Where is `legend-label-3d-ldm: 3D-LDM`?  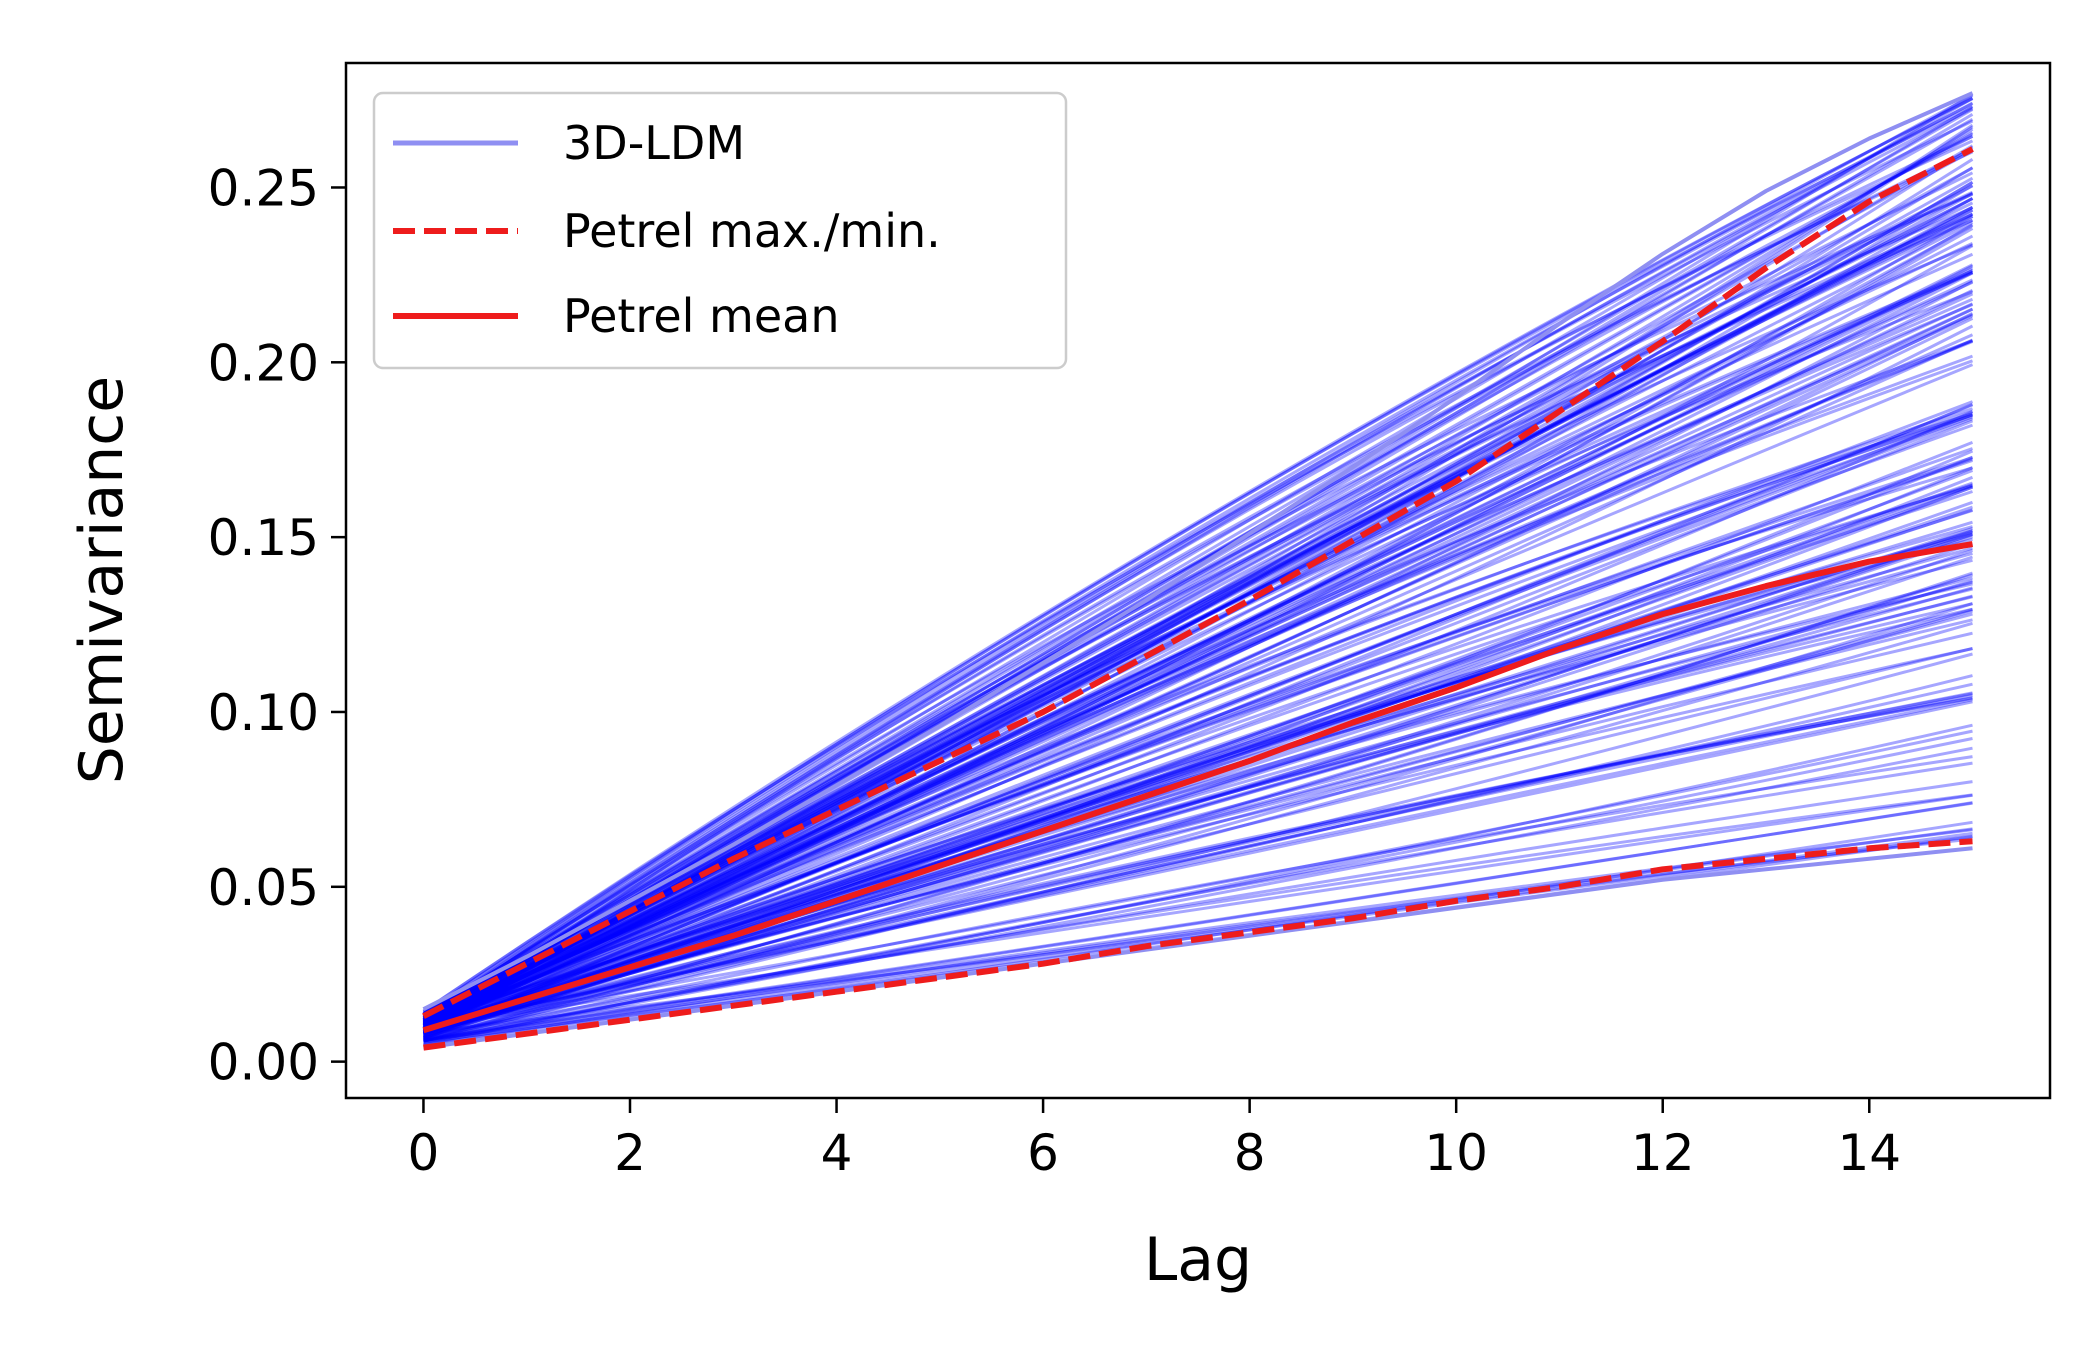
legend-label-3d-ldm: 3D-LDM is located at coordinates (654, 143).